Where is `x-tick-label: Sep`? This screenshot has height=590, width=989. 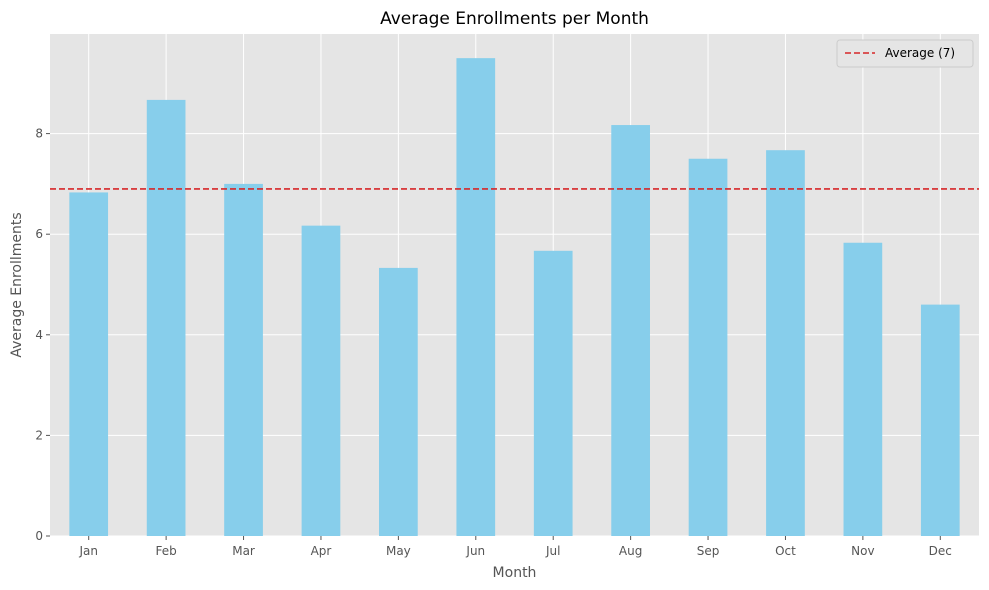 x-tick-label: Sep is located at coordinates (708, 551).